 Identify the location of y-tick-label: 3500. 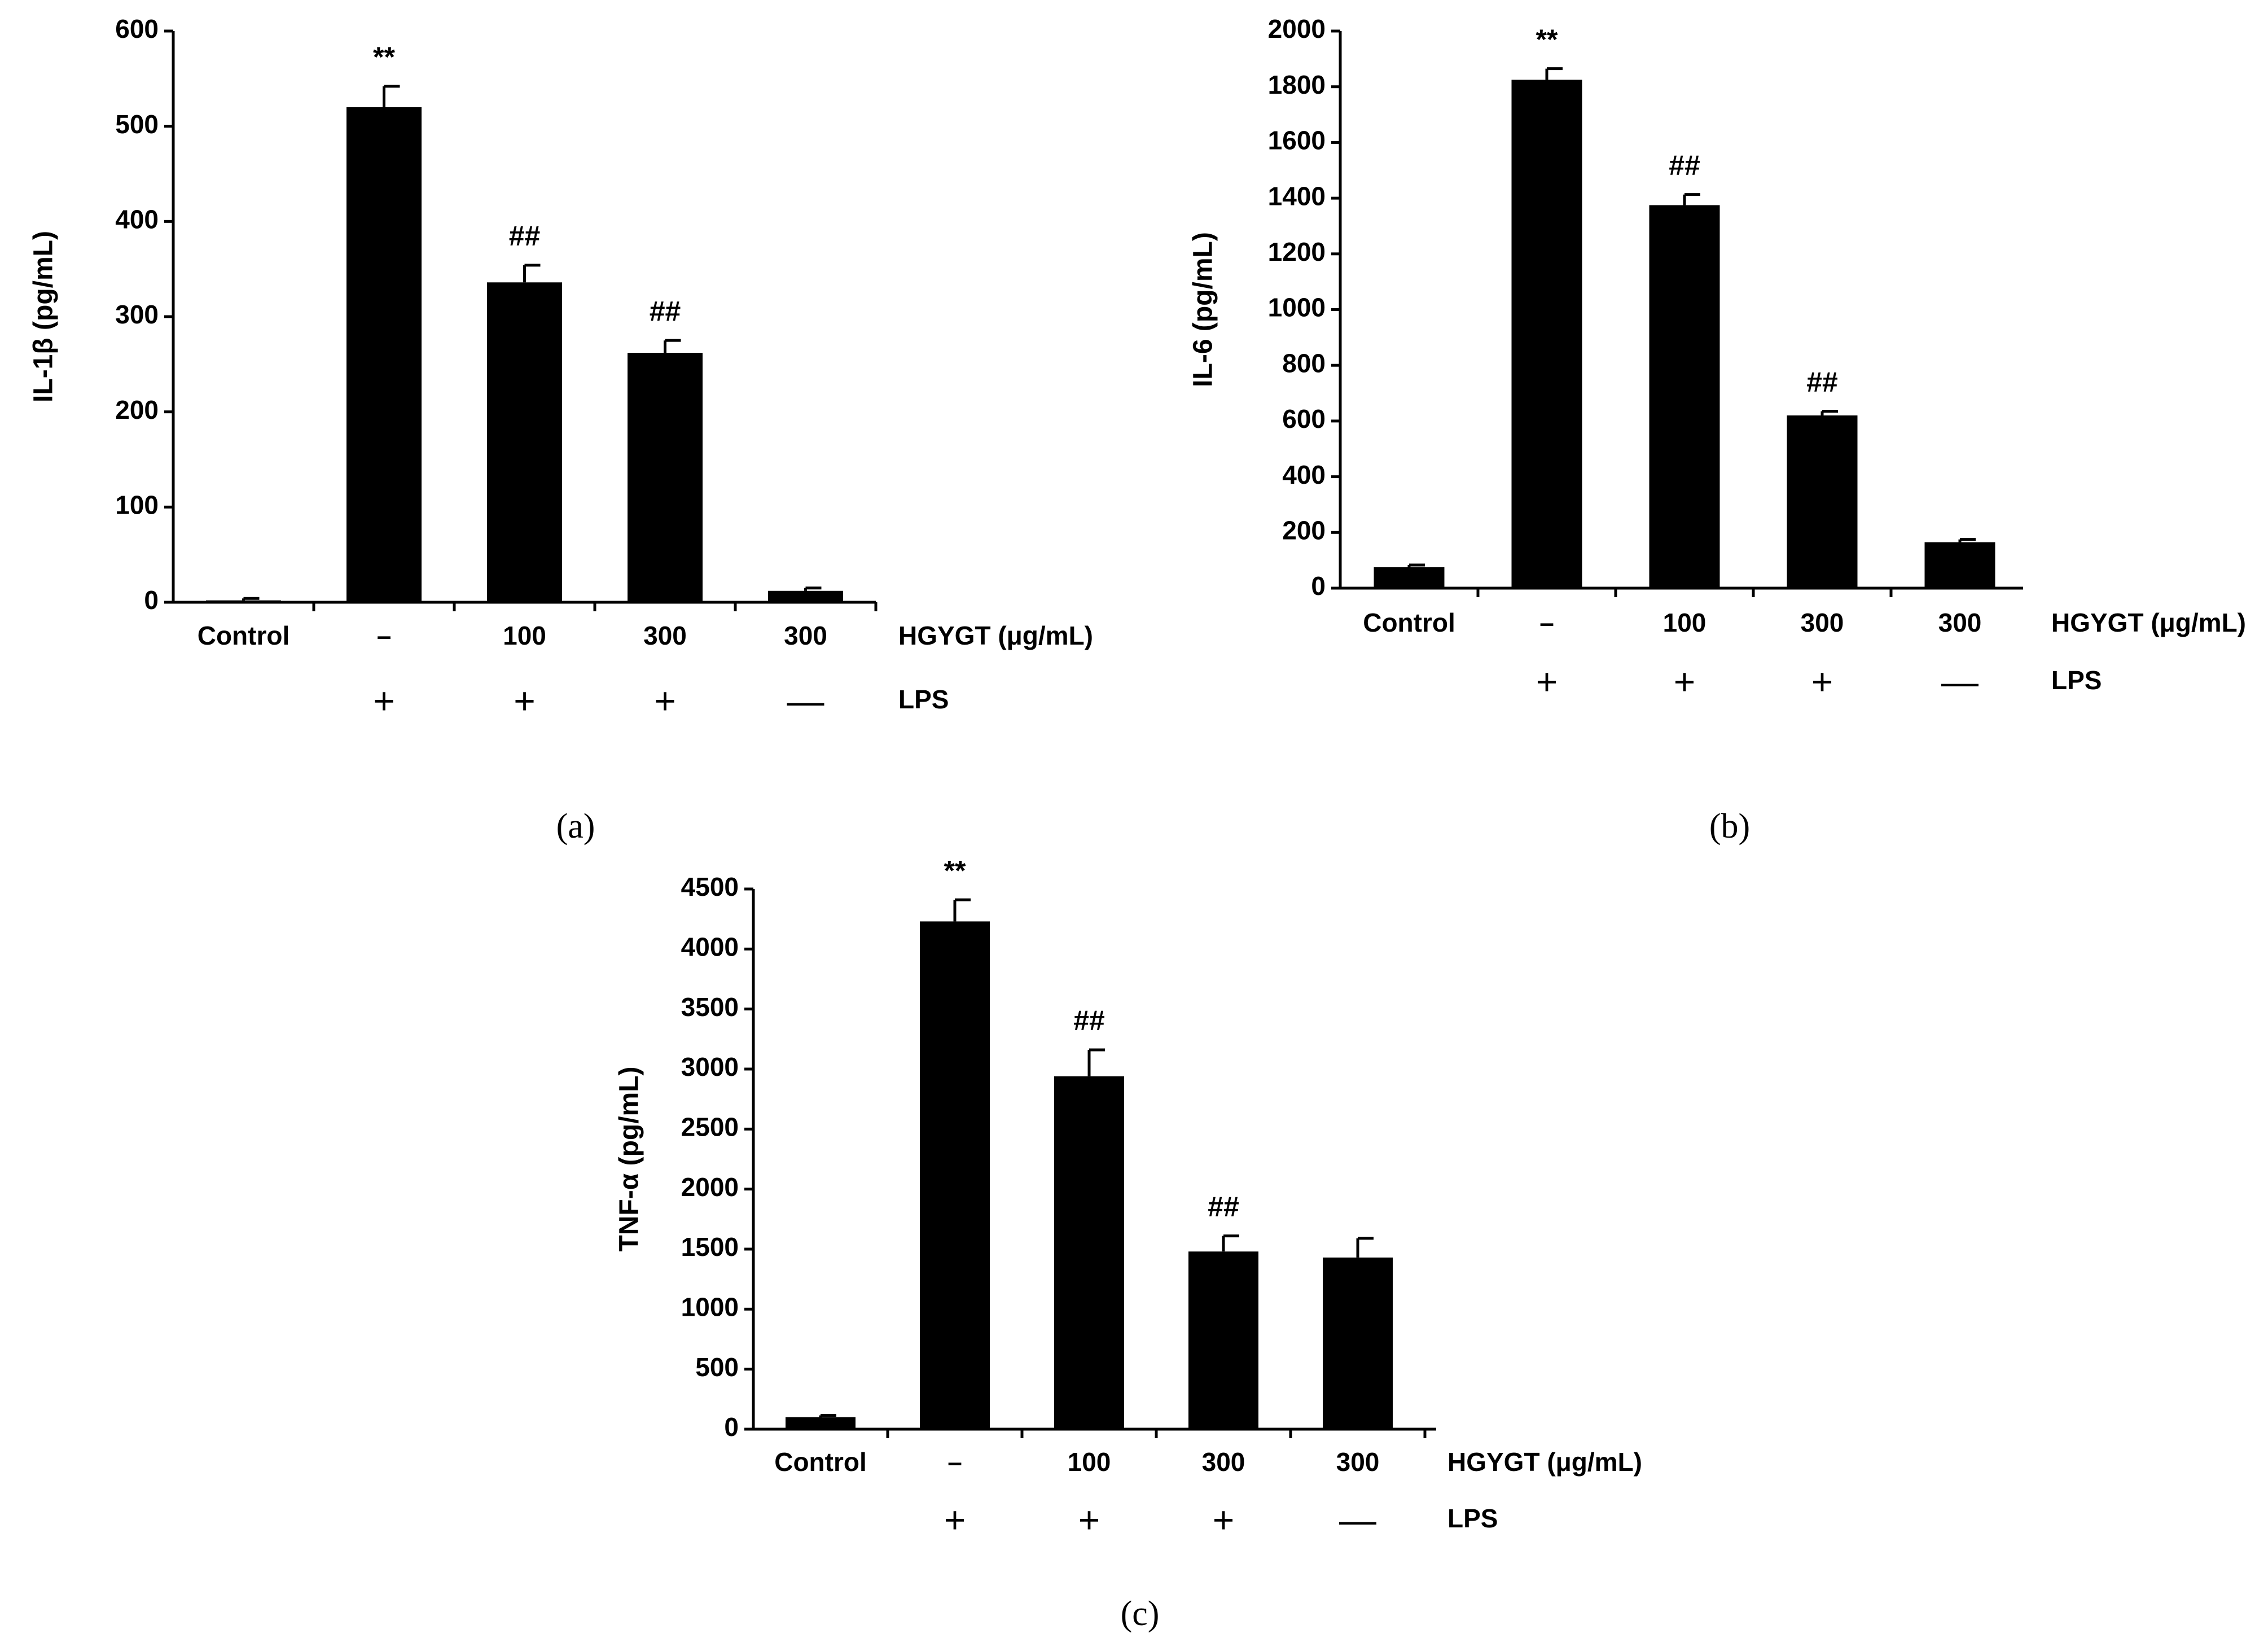
(710, 1007).